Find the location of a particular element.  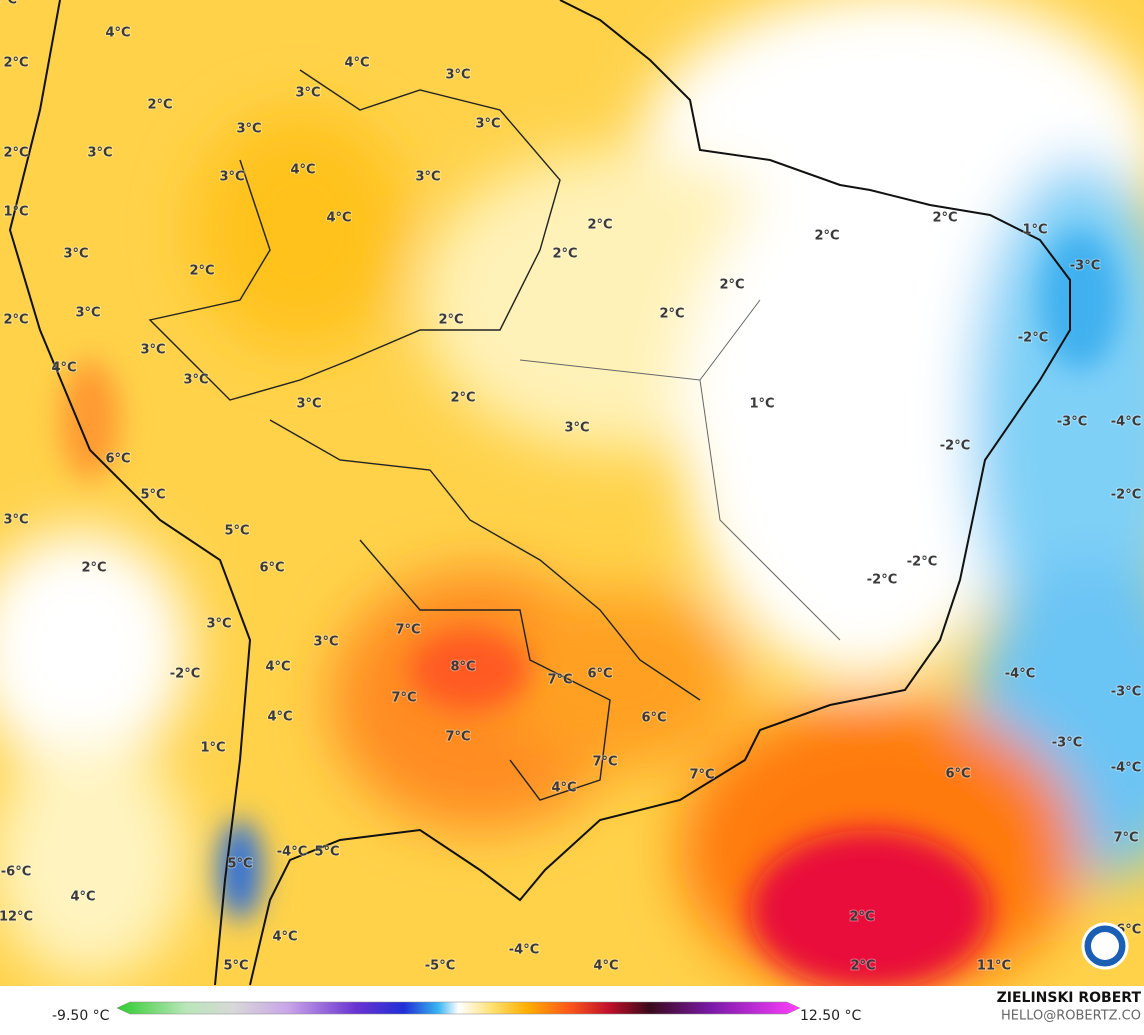

credit-contact: HELLO@ROBERTZ.CO is located at coordinates (1071, 1016).